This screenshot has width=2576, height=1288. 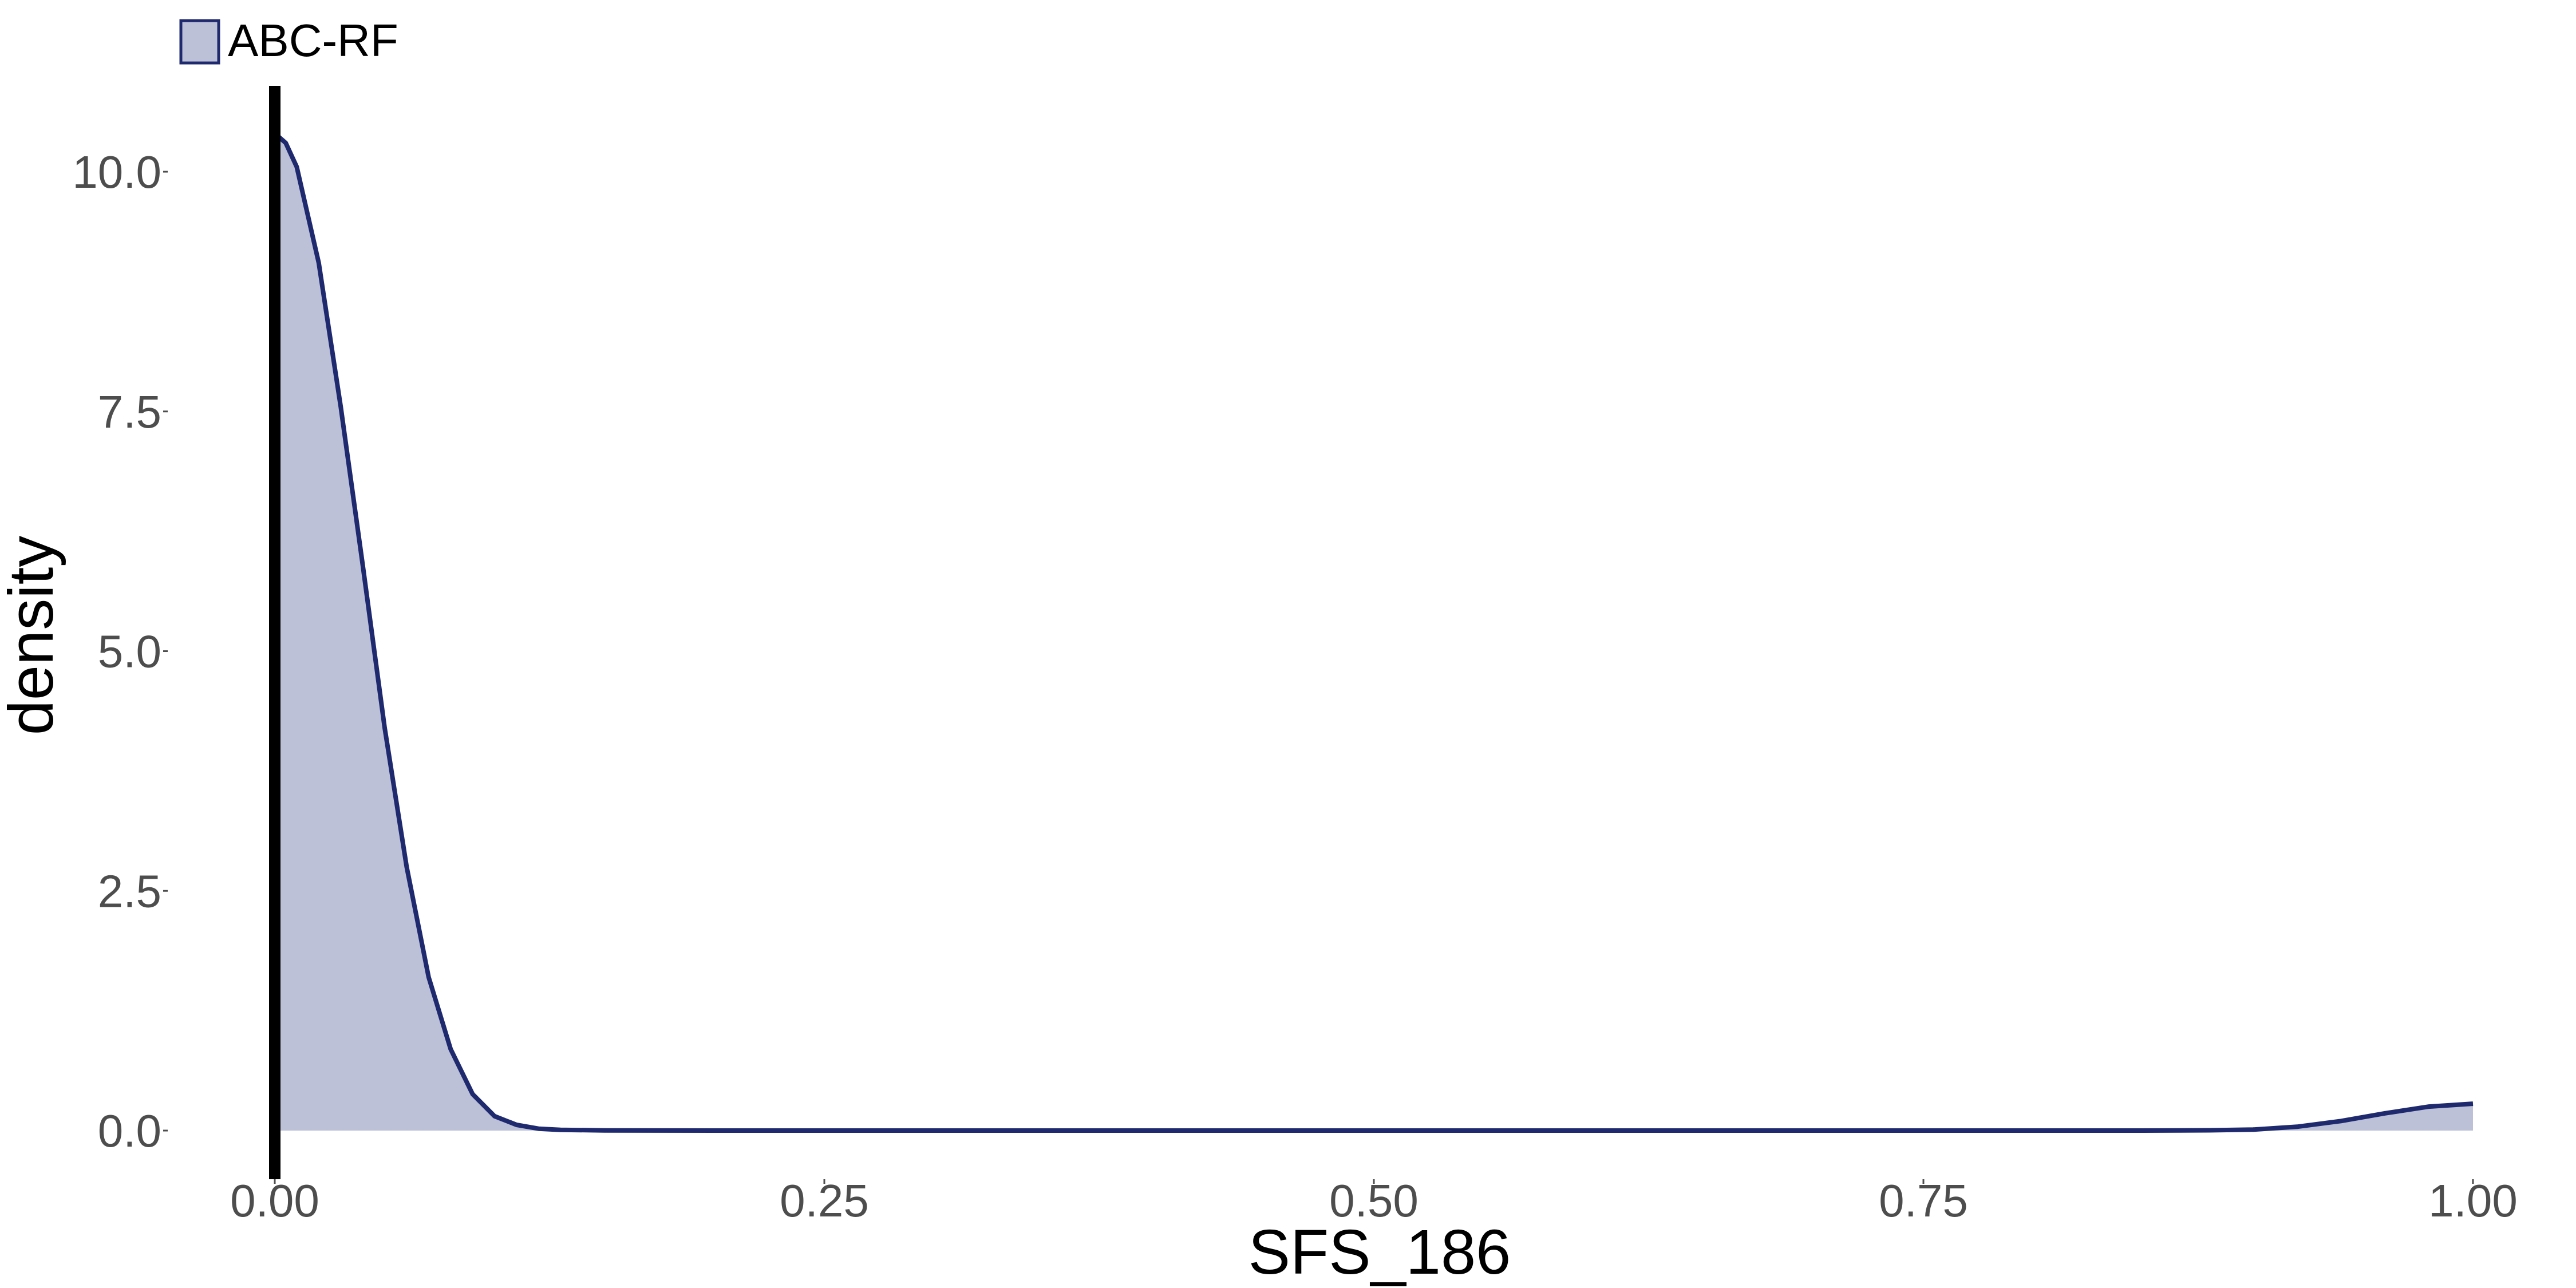 I want to click on y-tick-label: 7.5, so click(x=129, y=411).